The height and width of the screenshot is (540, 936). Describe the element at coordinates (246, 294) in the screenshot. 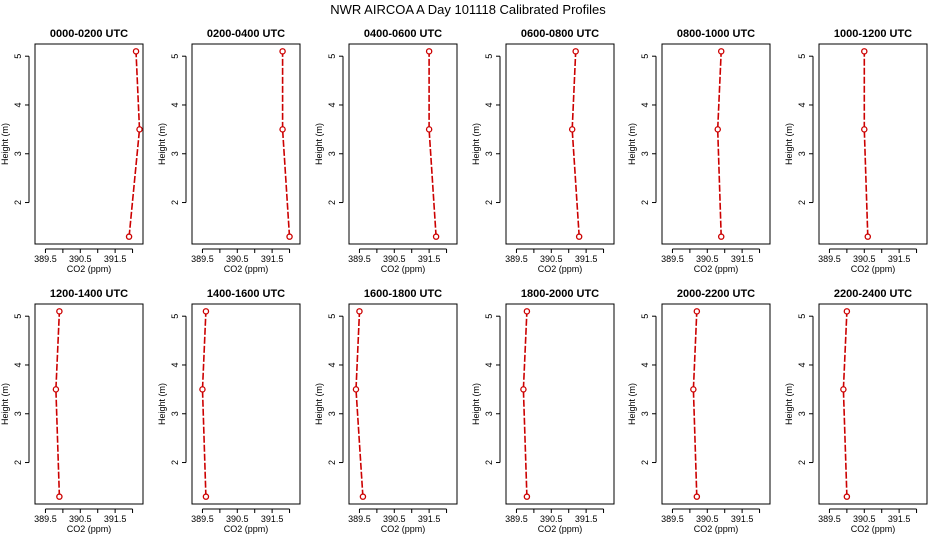

I see `panel-title: 1400-1600 UTC` at that location.